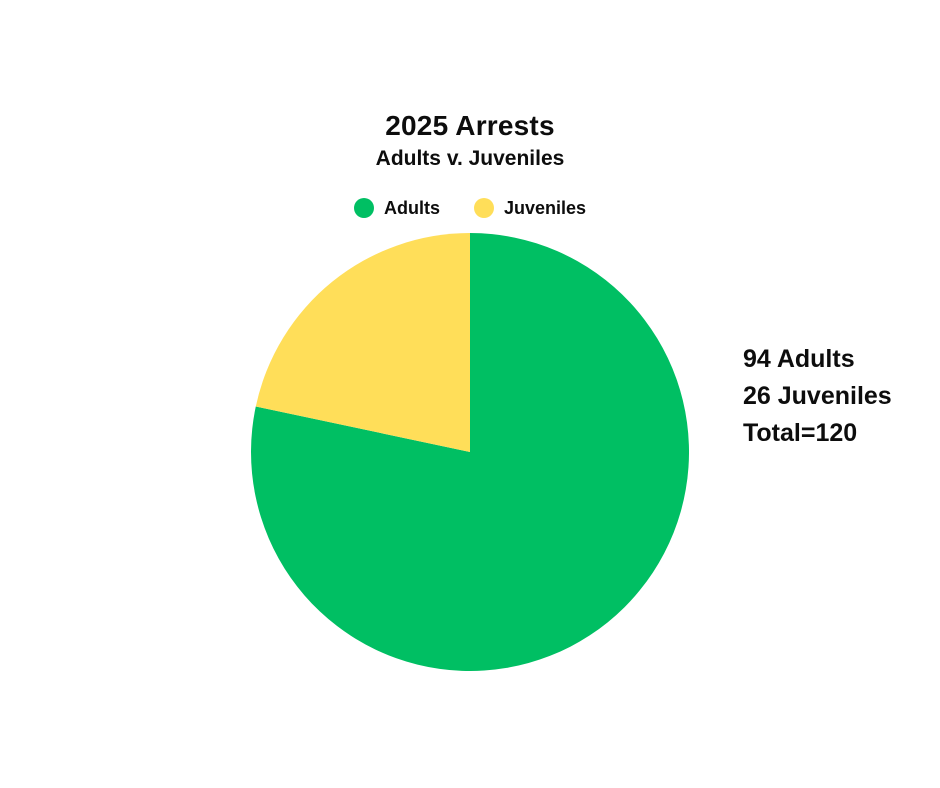 The width and height of the screenshot is (940, 788). Describe the element at coordinates (363, 208) in the screenshot. I see `legend-swatch-adults-icon` at that location.